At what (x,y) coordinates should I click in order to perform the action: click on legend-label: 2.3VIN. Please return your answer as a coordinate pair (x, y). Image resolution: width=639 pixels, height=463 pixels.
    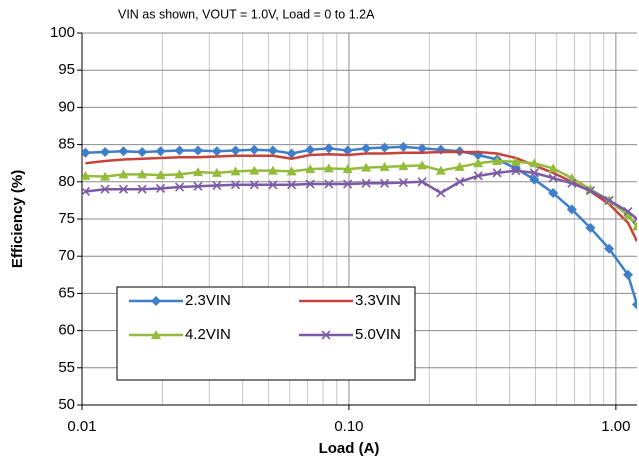
    Looking at the image, I should click on (208, 300).